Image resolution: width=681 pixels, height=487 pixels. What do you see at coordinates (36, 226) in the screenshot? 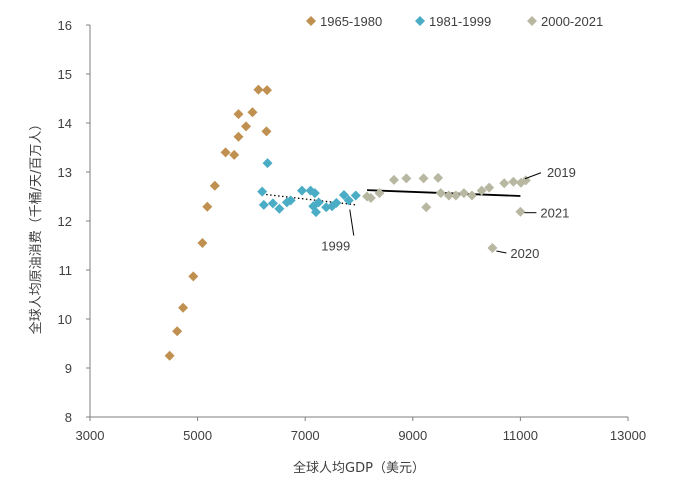
I see `y-axis-label: 全球人均原油消费（千桶/天/百万人）` at bounding box center [36, 226].